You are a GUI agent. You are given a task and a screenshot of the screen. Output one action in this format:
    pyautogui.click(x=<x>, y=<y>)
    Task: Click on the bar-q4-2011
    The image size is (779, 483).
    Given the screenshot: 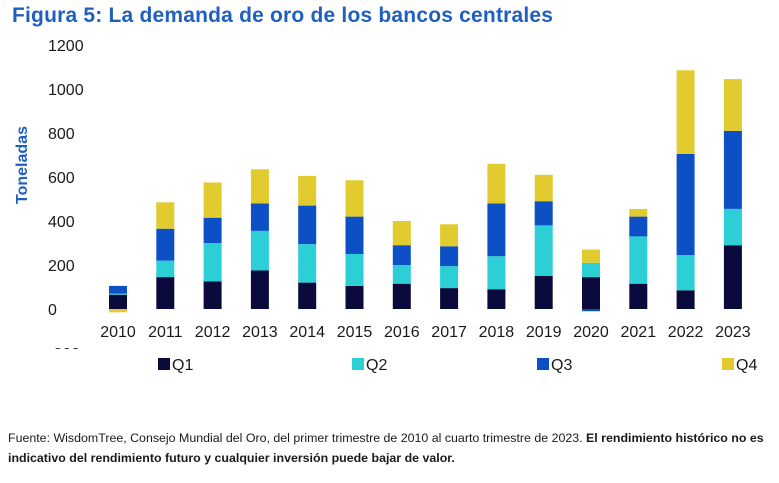 What is the action you would take?
    pyautogui.click(x=165, y=215)
    